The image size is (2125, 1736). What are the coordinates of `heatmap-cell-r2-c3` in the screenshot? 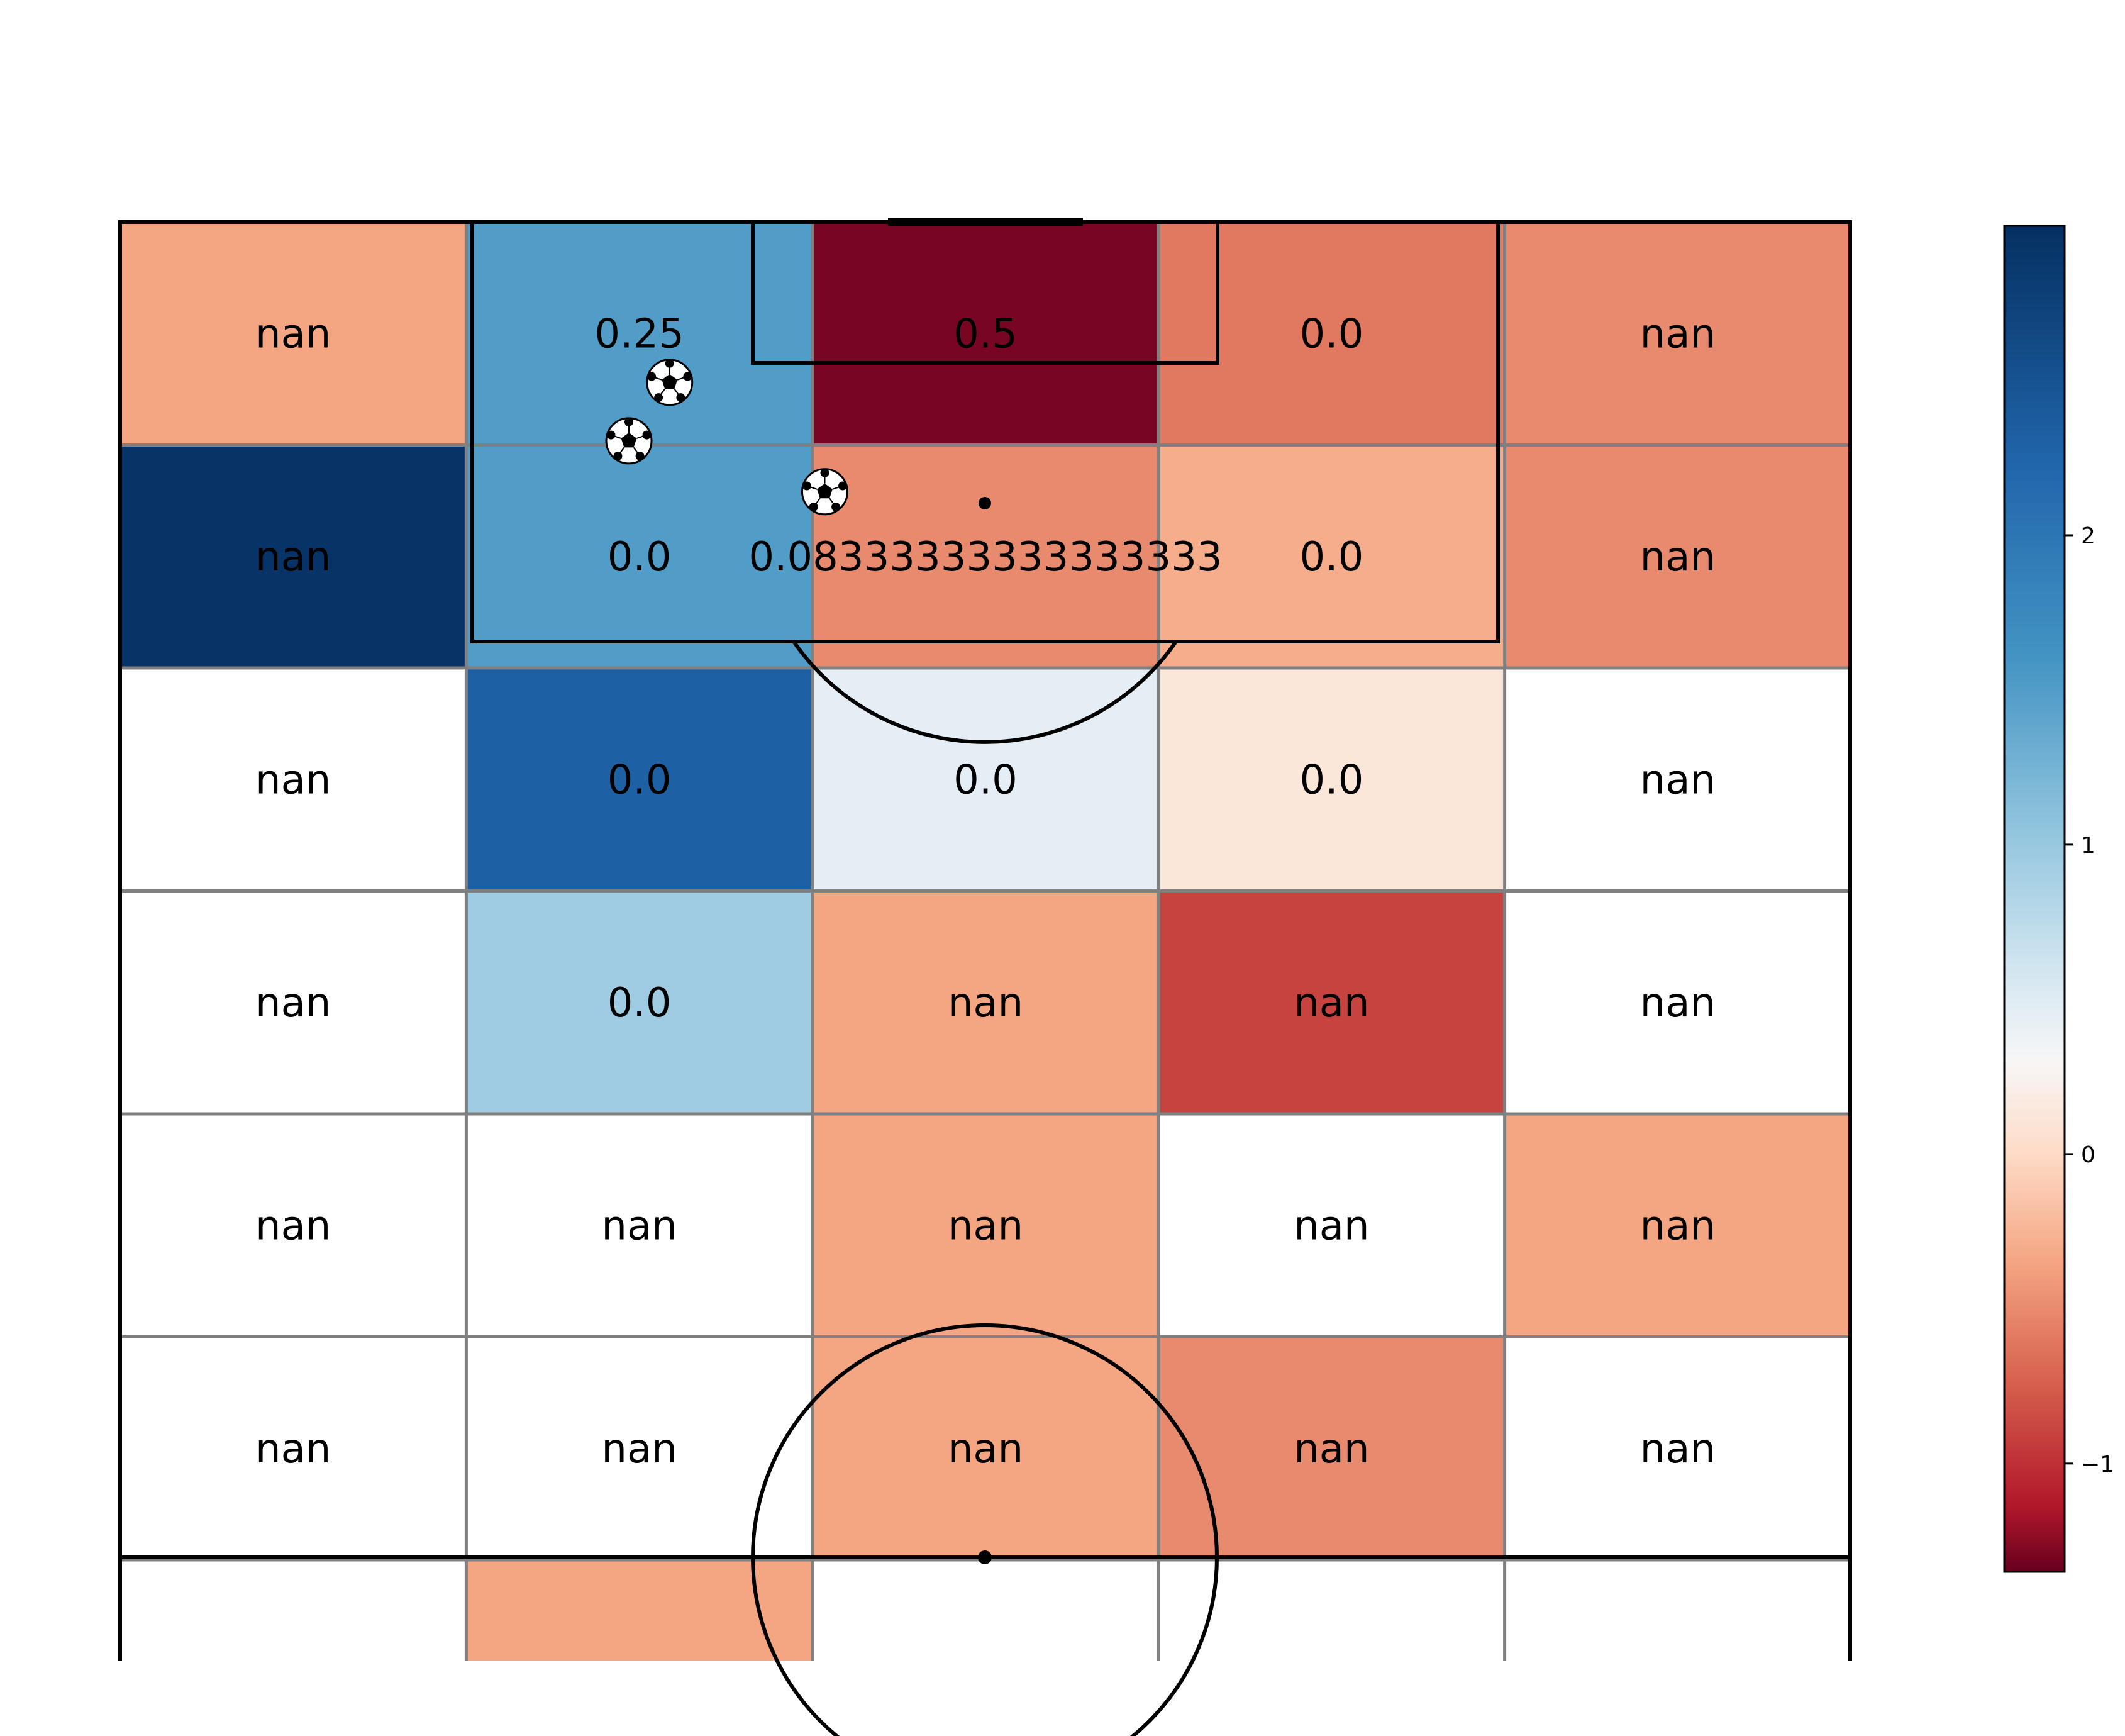 It's located at (1332, 780).